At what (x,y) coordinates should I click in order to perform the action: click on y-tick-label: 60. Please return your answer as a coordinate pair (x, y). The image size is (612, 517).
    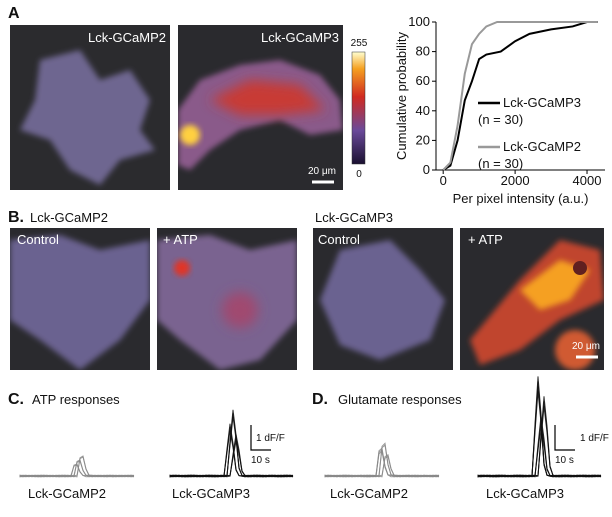
    Looking at the image, I should click on (423, 80).